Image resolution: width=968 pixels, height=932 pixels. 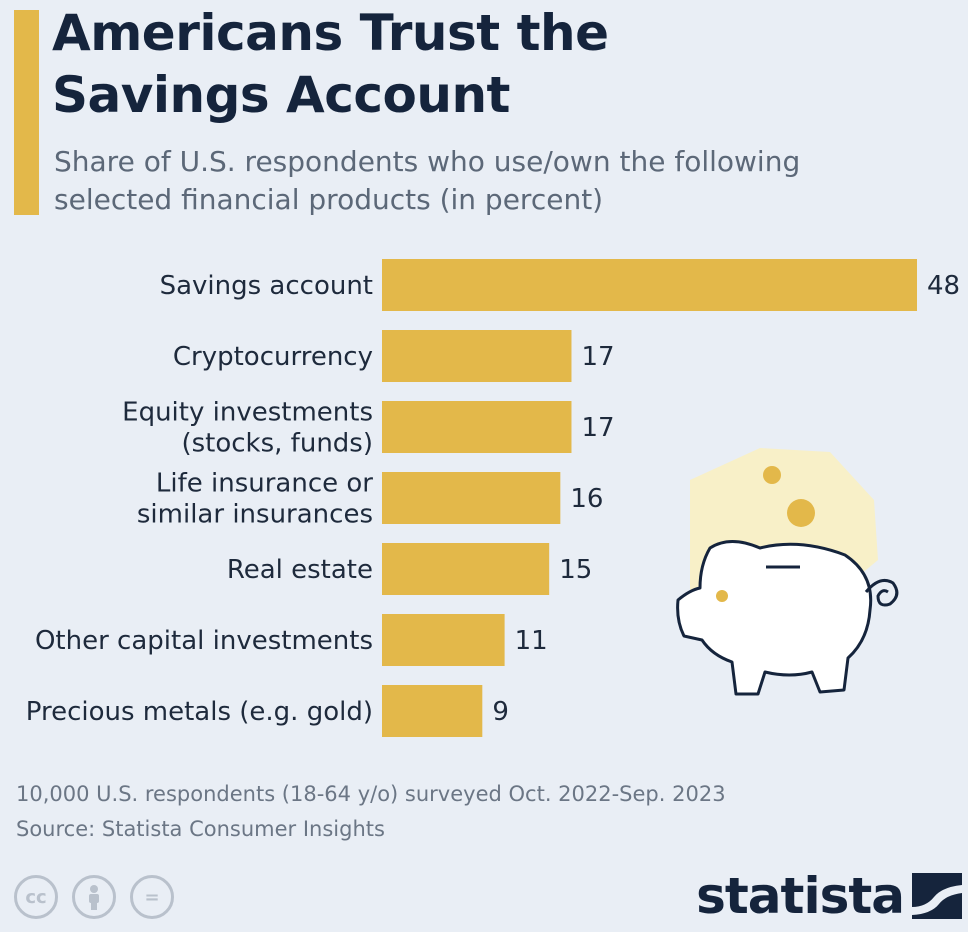 I want to click on cc-glyph: cc, so click(x=36, y=897).